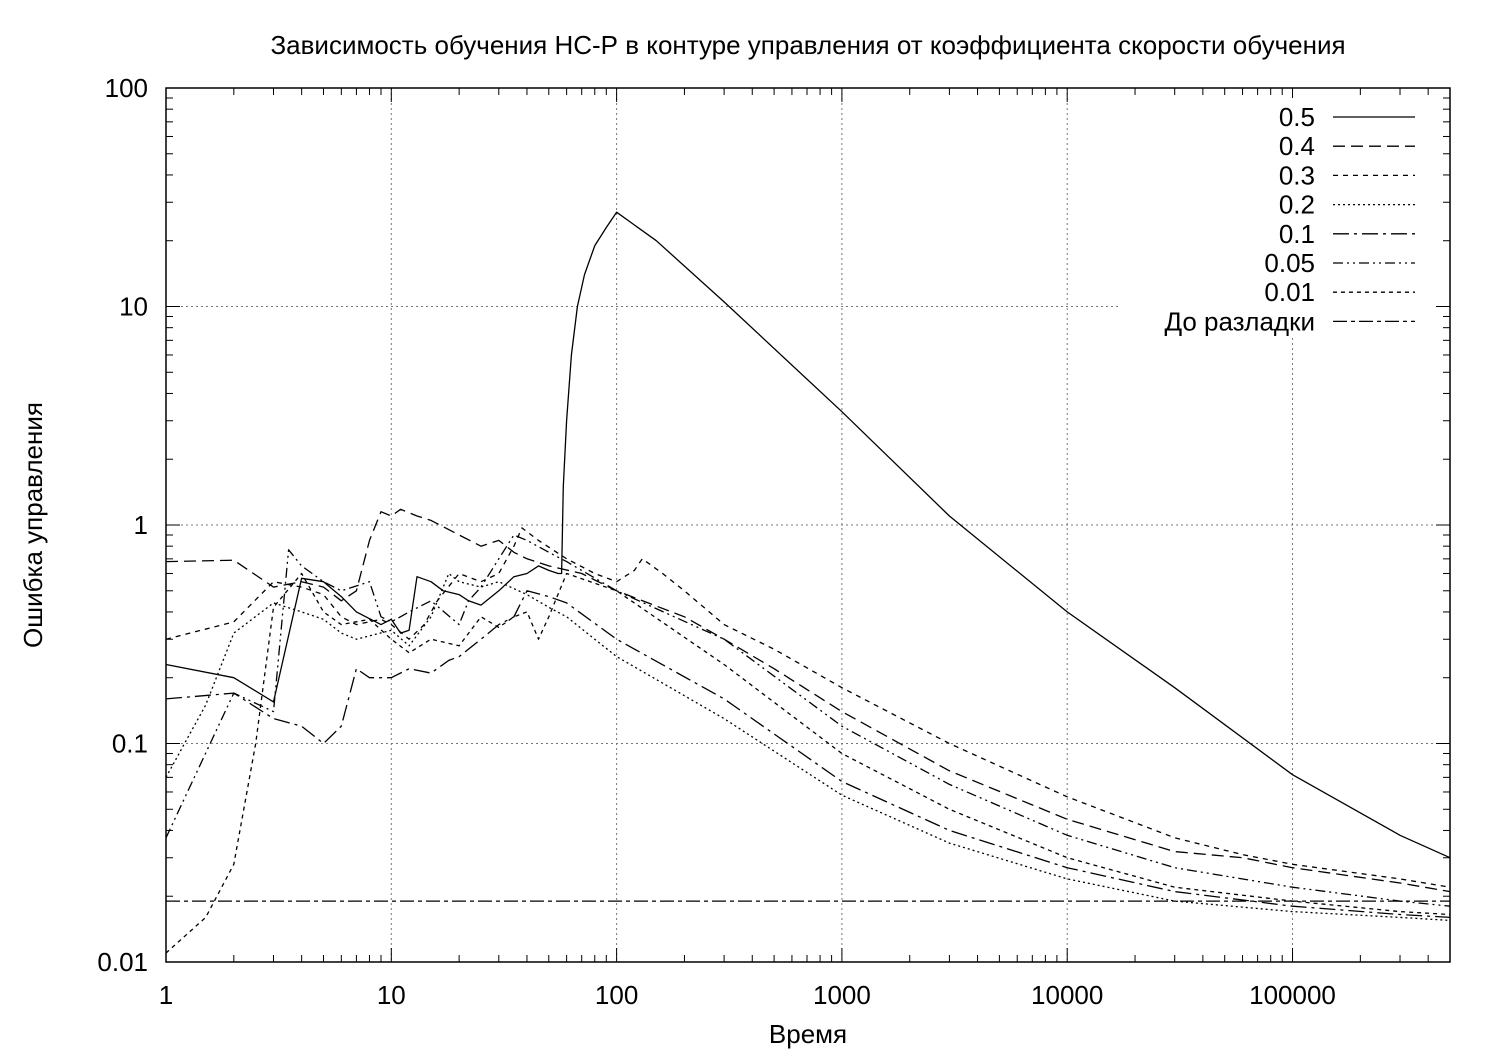 The image size is (1500, 1050). Describe the element at coordinates (842, 995) in the screenshot. I see `x-tick-label: 1000` at that location.